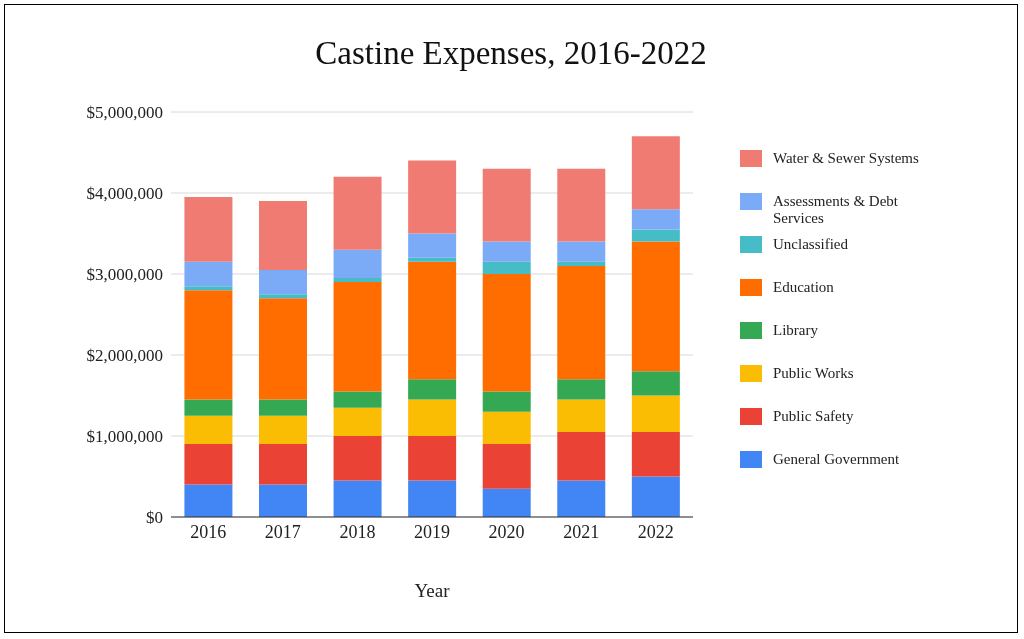  I want to click on y-tick-label: $4,000,000, so click(124, 194).